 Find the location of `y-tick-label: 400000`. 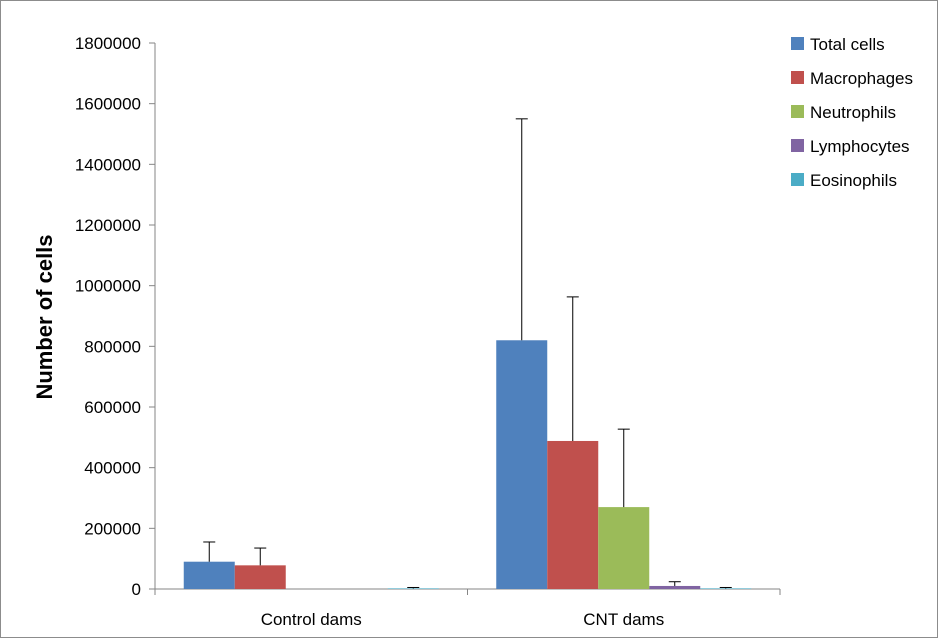

y-tick-label: 400000 is located at coordinates (112, 468).